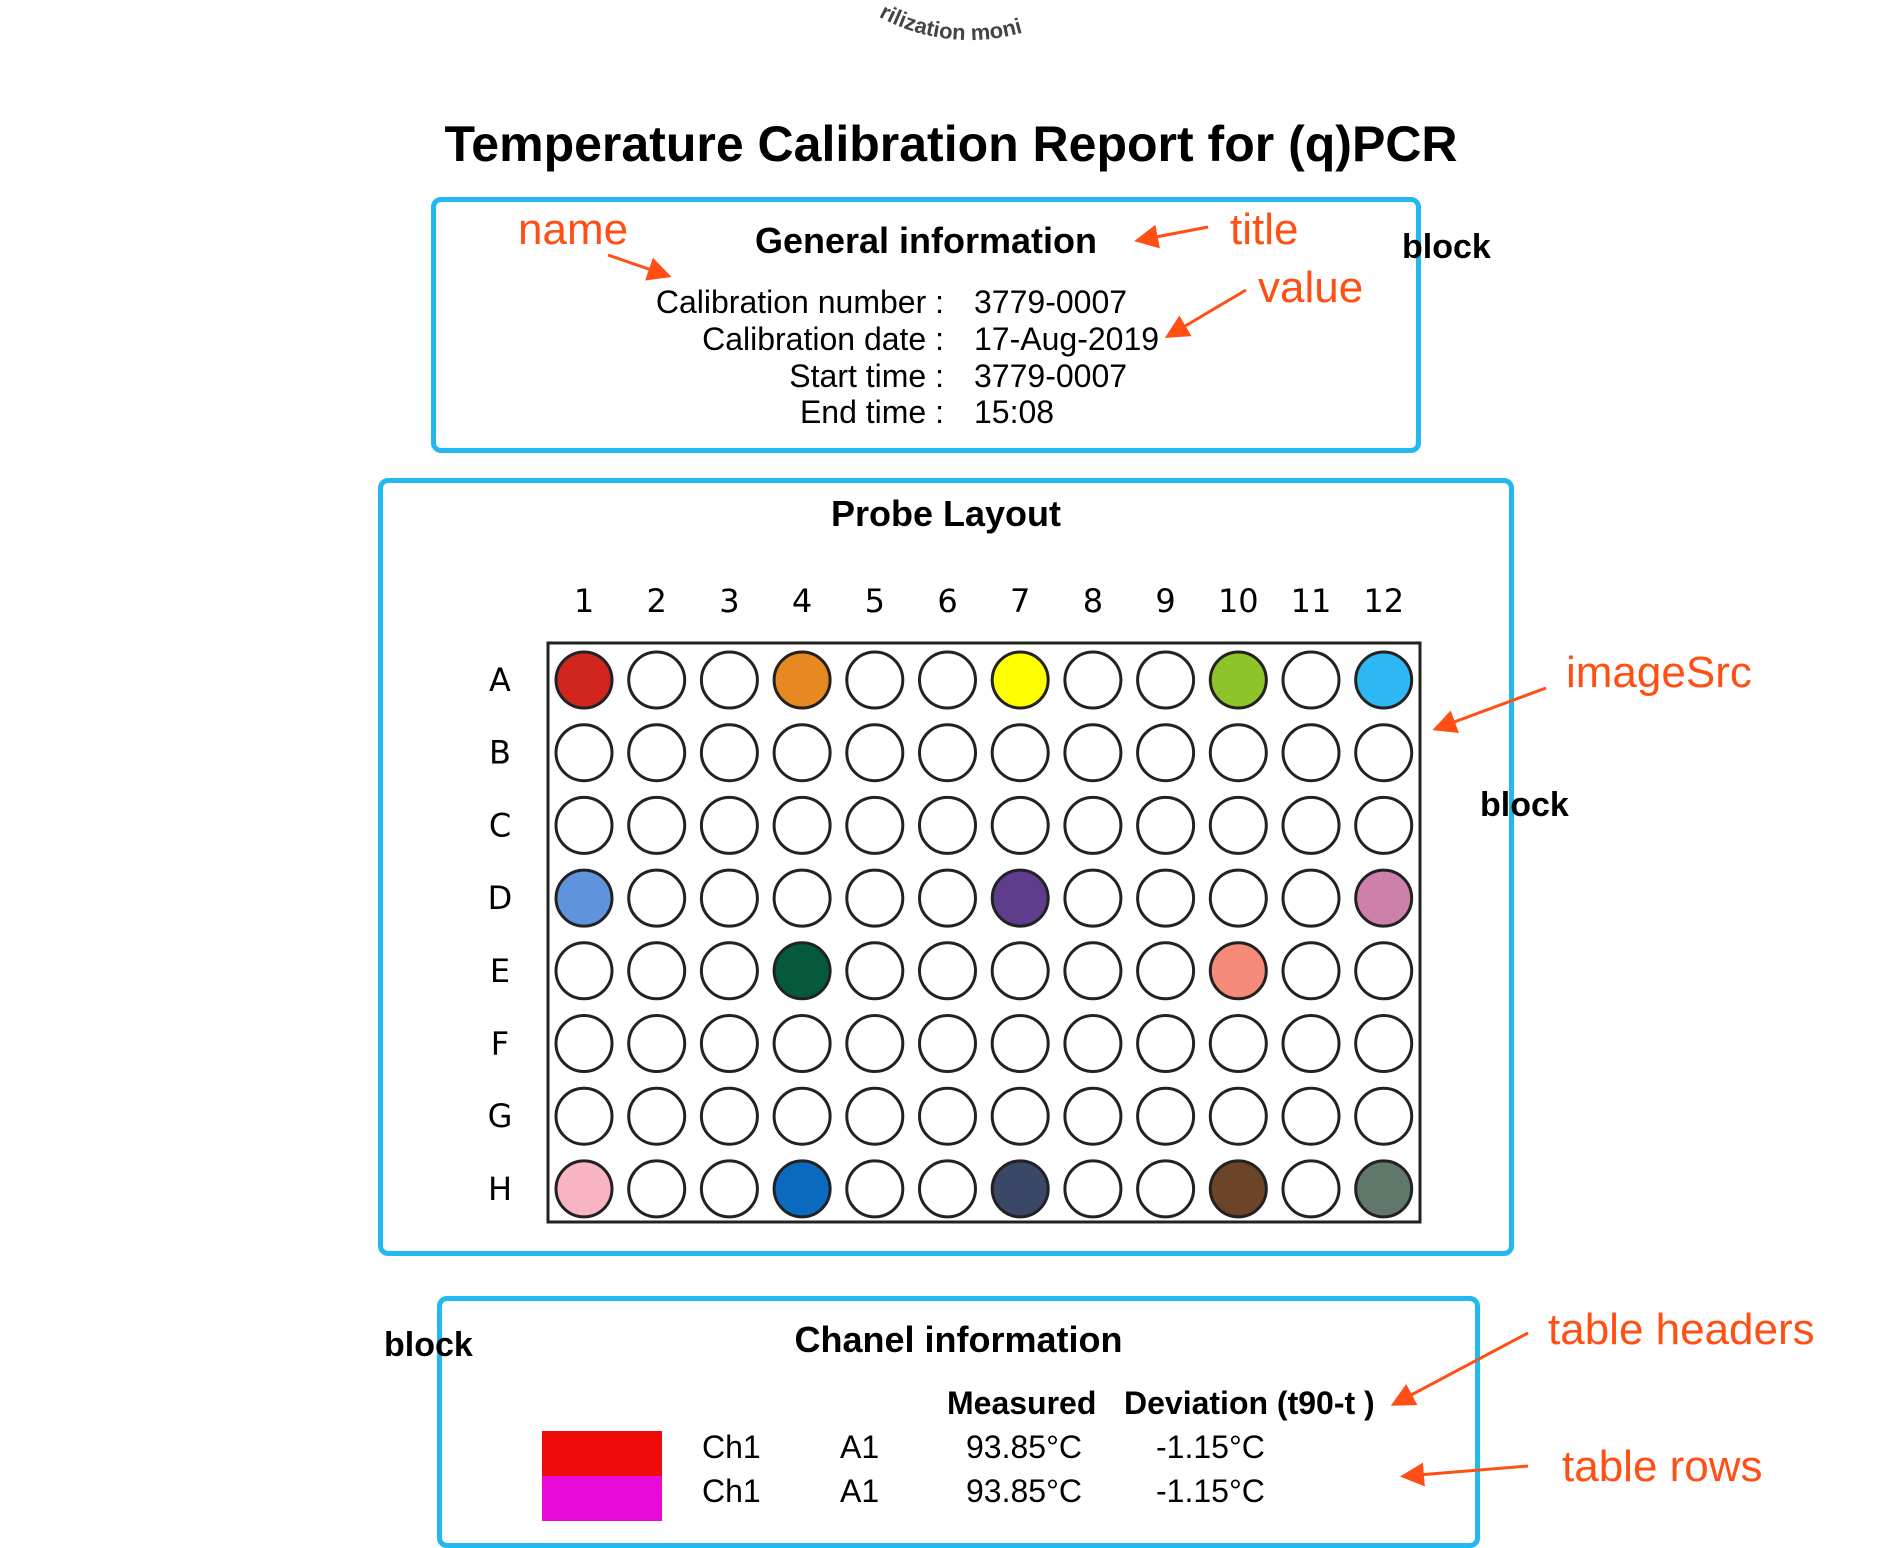  What do you see at coordinates (1238, 898) in the screenshot?
I see `well-D10` at bounding box center [1238, 898].